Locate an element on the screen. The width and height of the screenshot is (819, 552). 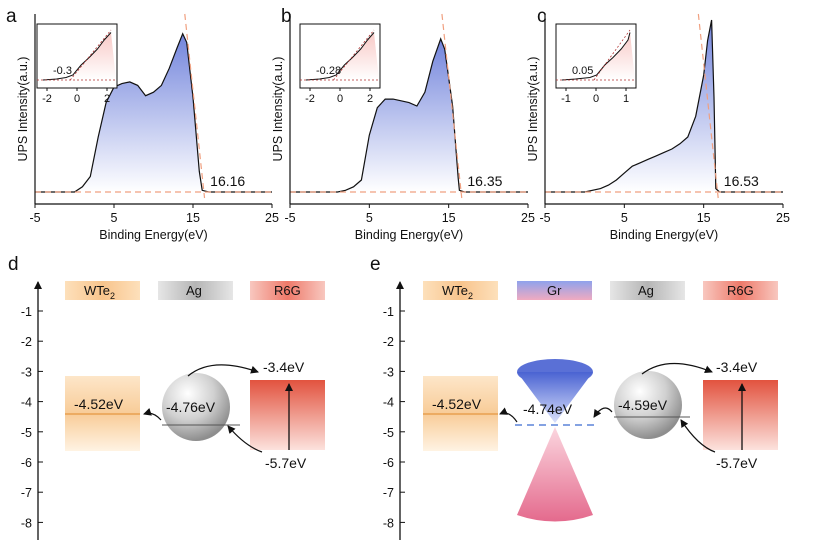
panel-a: a is located at coordinates (11, 16).